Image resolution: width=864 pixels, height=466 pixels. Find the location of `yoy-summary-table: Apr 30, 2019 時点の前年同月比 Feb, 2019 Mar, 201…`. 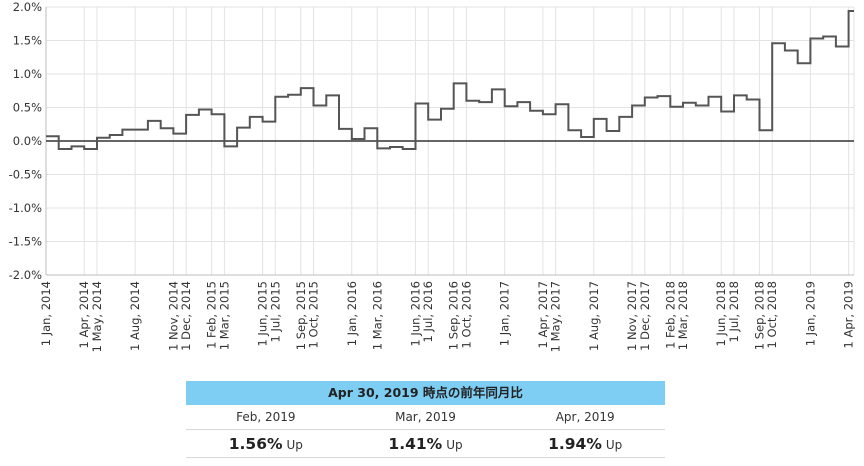

yoy-summary-table: Apr 30, 2019 時点の前年同月比 Feb, 2019 Mar, 201… is located at coordinates (425, 419).